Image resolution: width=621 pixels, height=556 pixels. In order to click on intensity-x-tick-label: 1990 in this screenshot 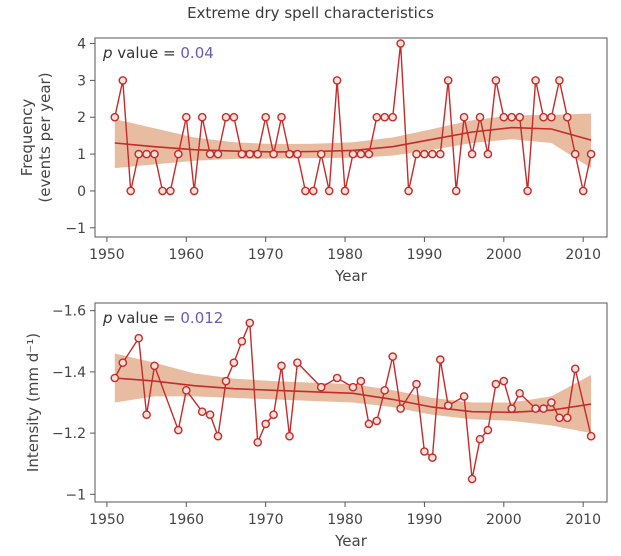, I will do `click(425, 520)`.